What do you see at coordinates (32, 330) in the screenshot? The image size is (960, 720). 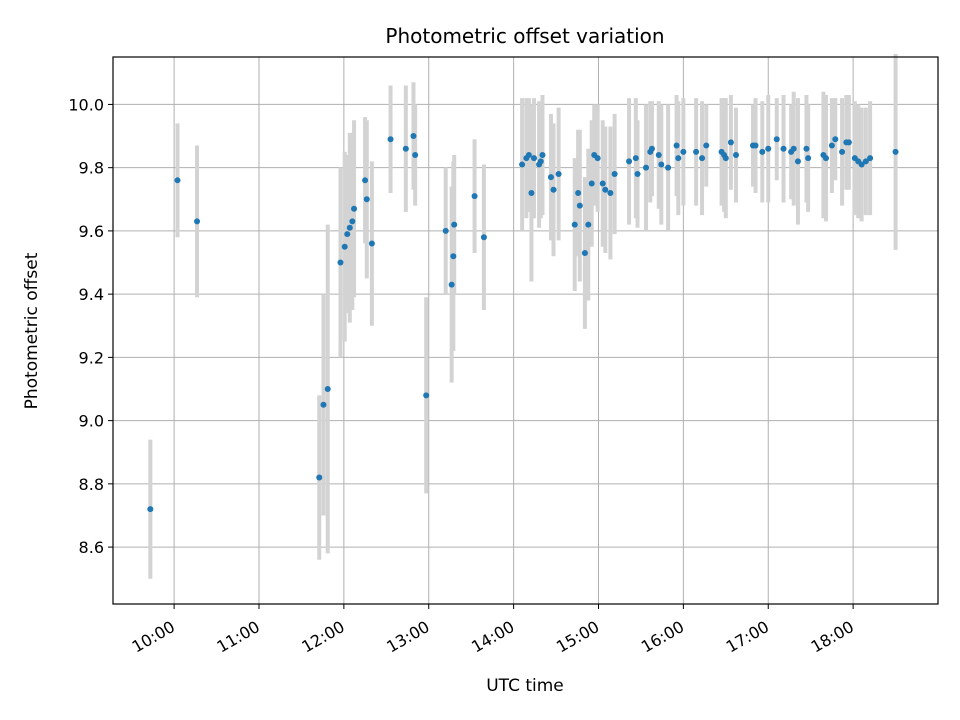 I see `y-axis-label: Photometric offset` at bounding box center [32, 330].